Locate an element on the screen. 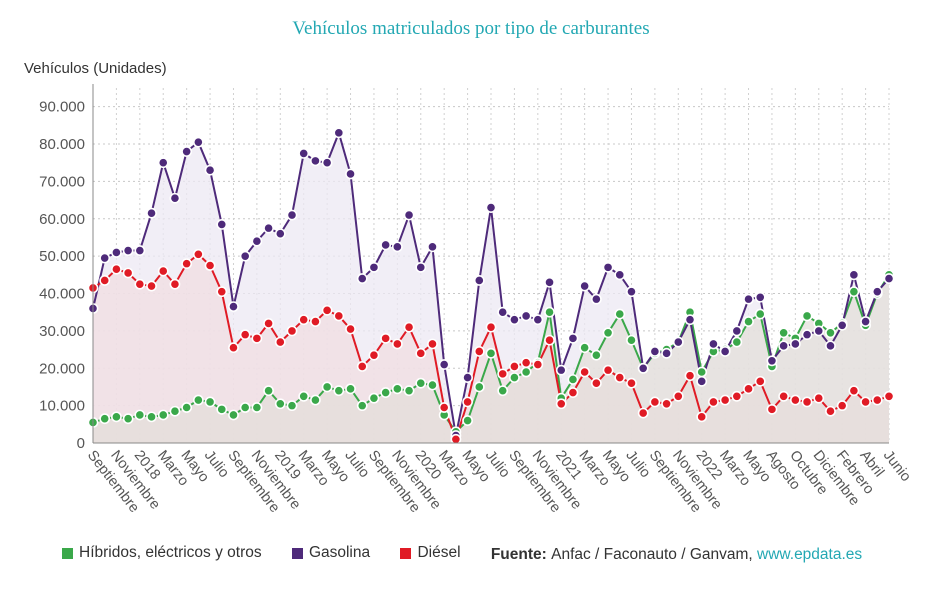 The image size is (942, 589). legend-swatch-hybrid is located at coordinates (67, 553).